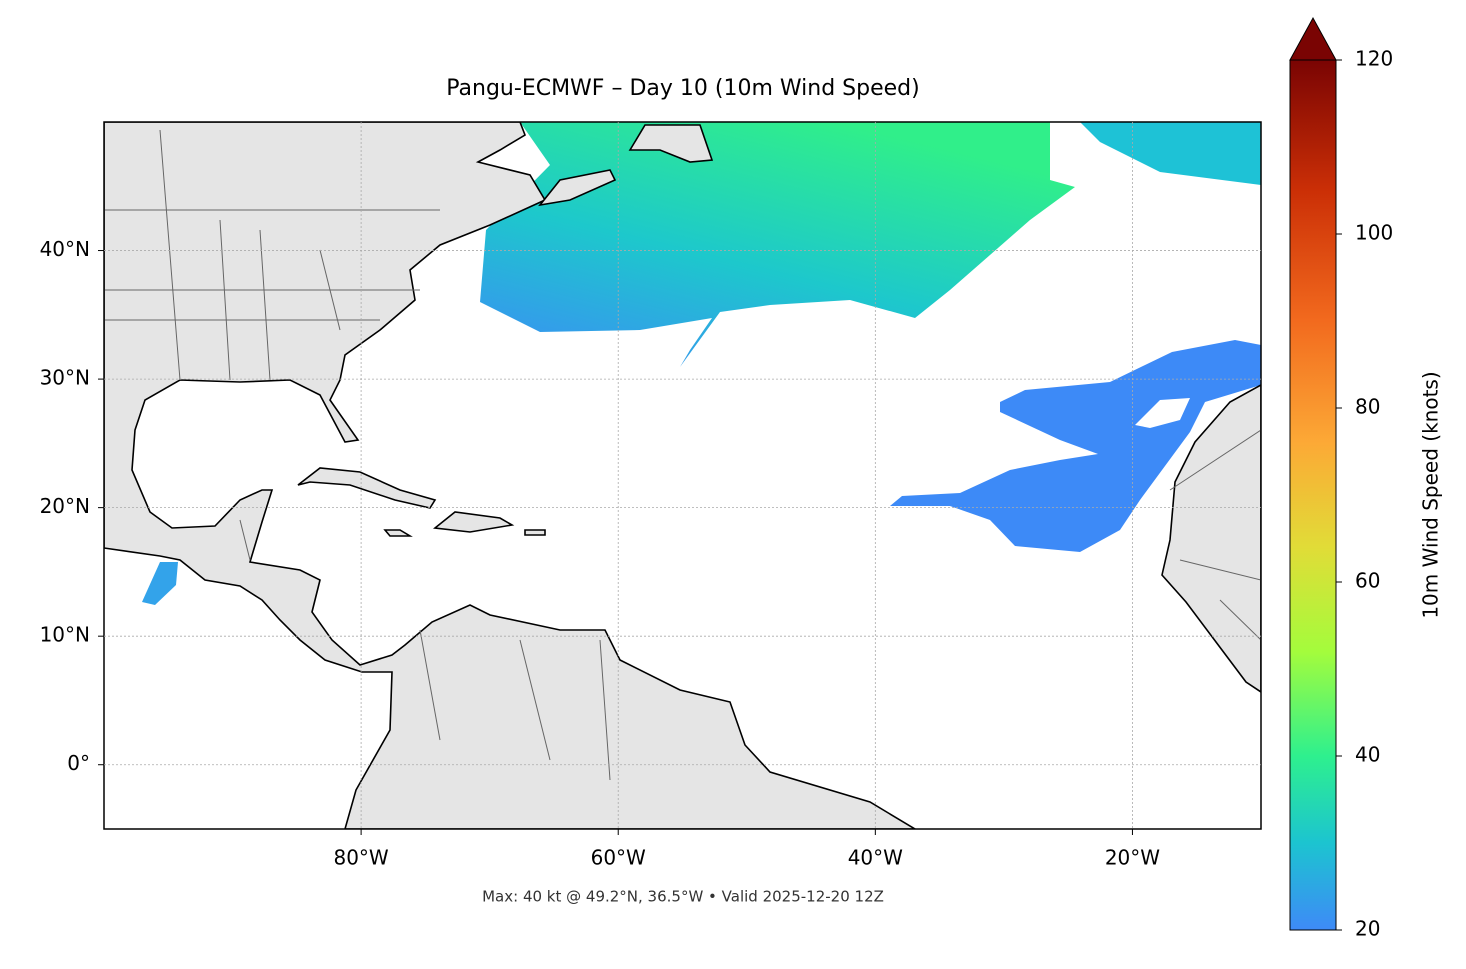  What do you see at coordinates (78, 763) in the screenshot?
I see `y-tick-label: 0°` at bounding box center [78, 763].